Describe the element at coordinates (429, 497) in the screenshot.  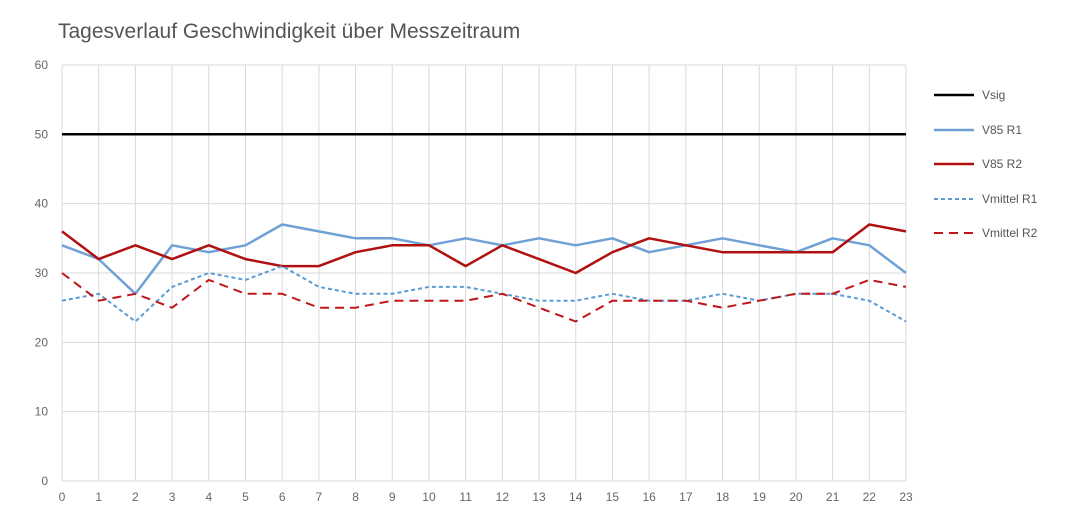
I see `x-tick-label: 10` at that location.